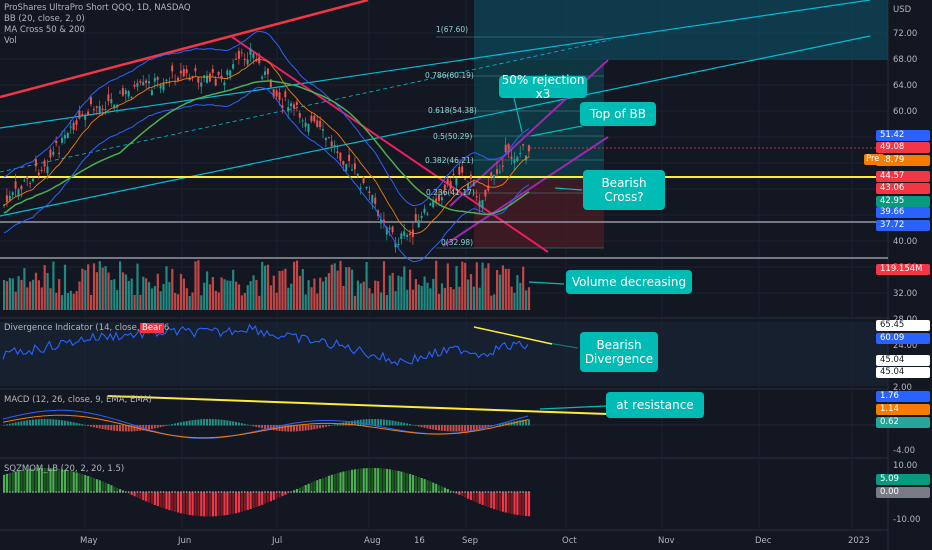 The height and width of the screenshot is (550, 932). What do you see at coordinates (905, 34) in the screenshot?
I see `price-tick: 72.00` at bounding box center [905, 34].